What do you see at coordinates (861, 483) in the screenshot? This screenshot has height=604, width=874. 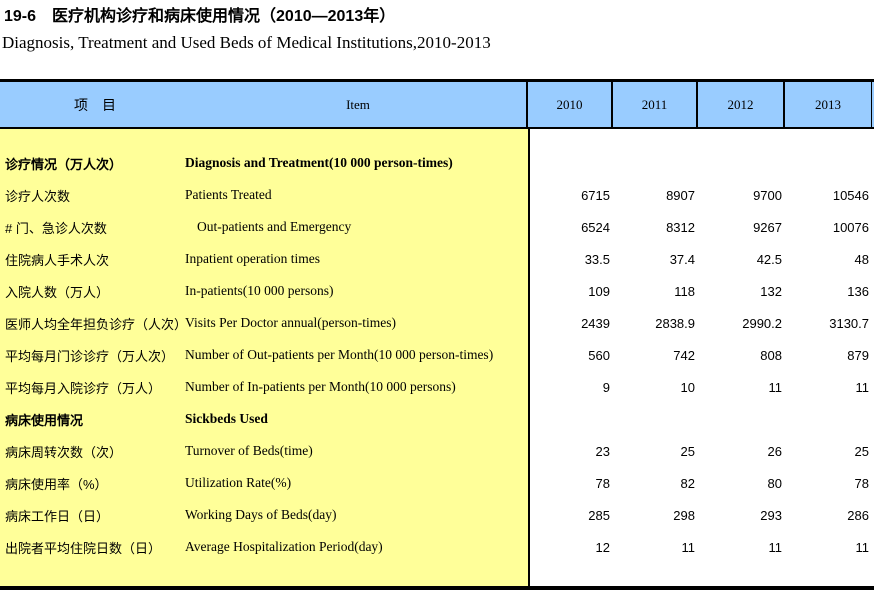 I see `row-value-2013: 78` at bounding box center [861, 483].